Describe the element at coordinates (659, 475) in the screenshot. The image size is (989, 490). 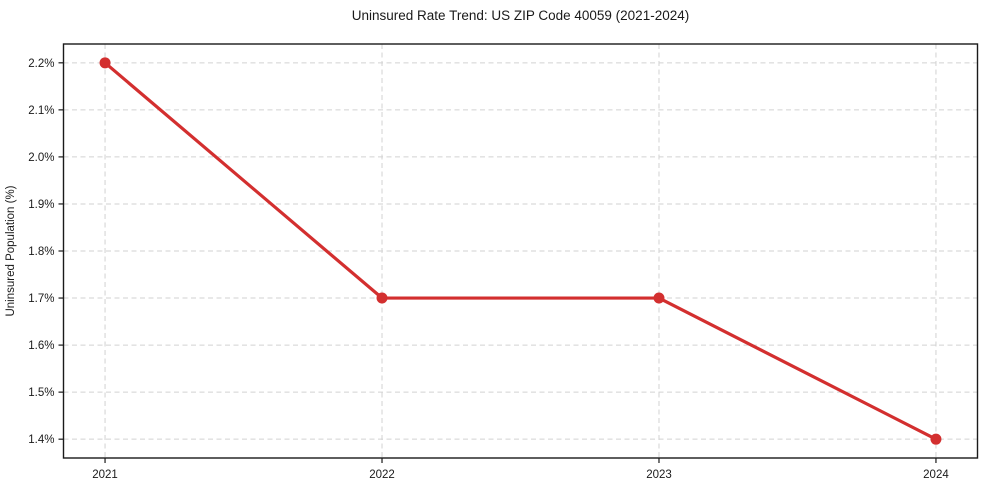
I see `x-tick-label: 2023` at that location.